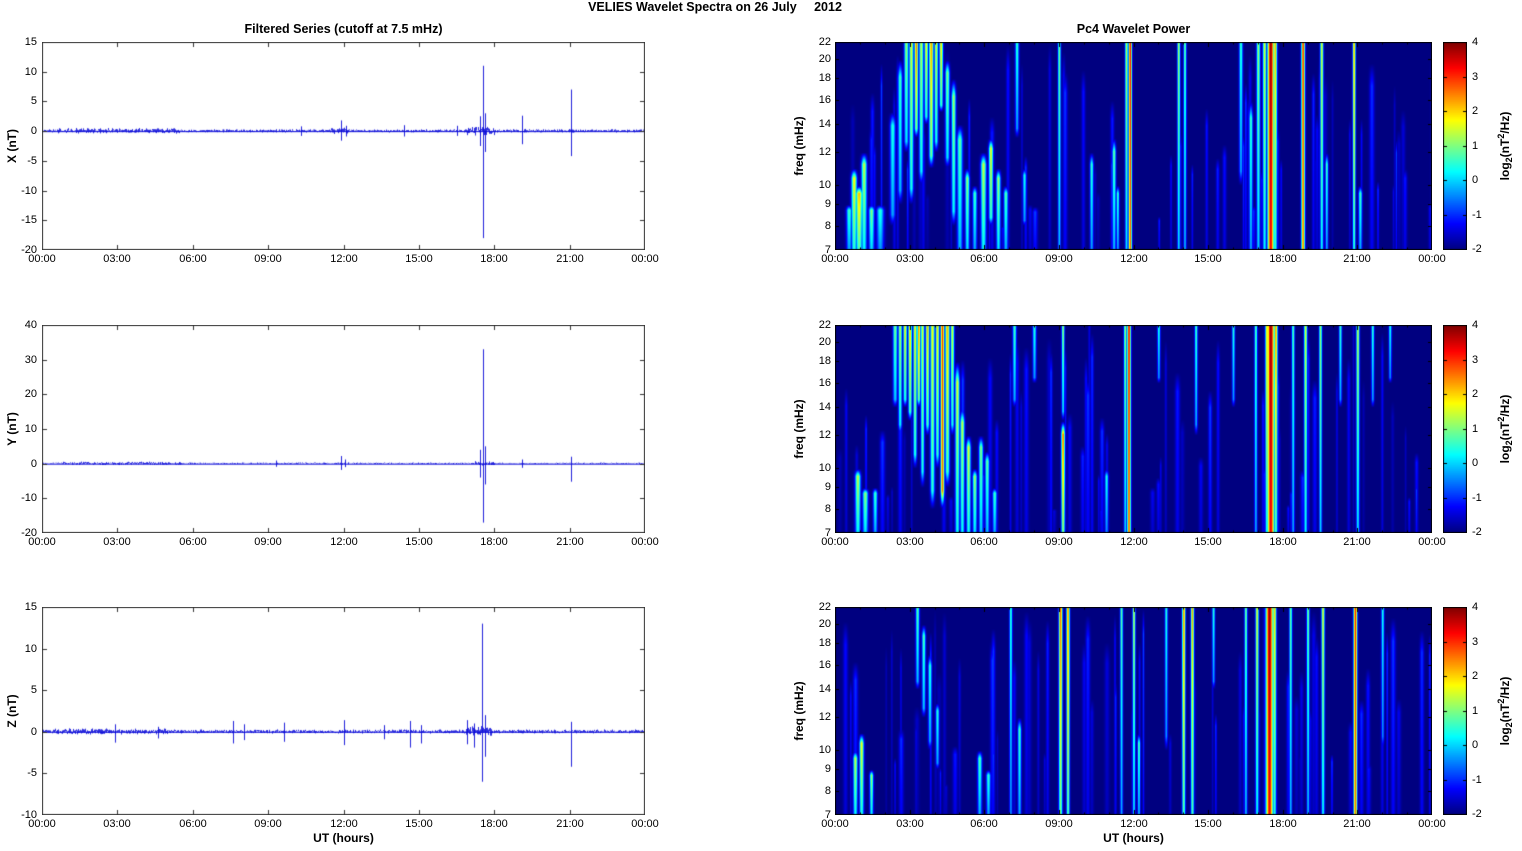 The image size is (1522, 851). What do you see at coordinates (30, 325) in the screenshot?
I see `y-tick-label: 40` at bounding box center [30, 325].